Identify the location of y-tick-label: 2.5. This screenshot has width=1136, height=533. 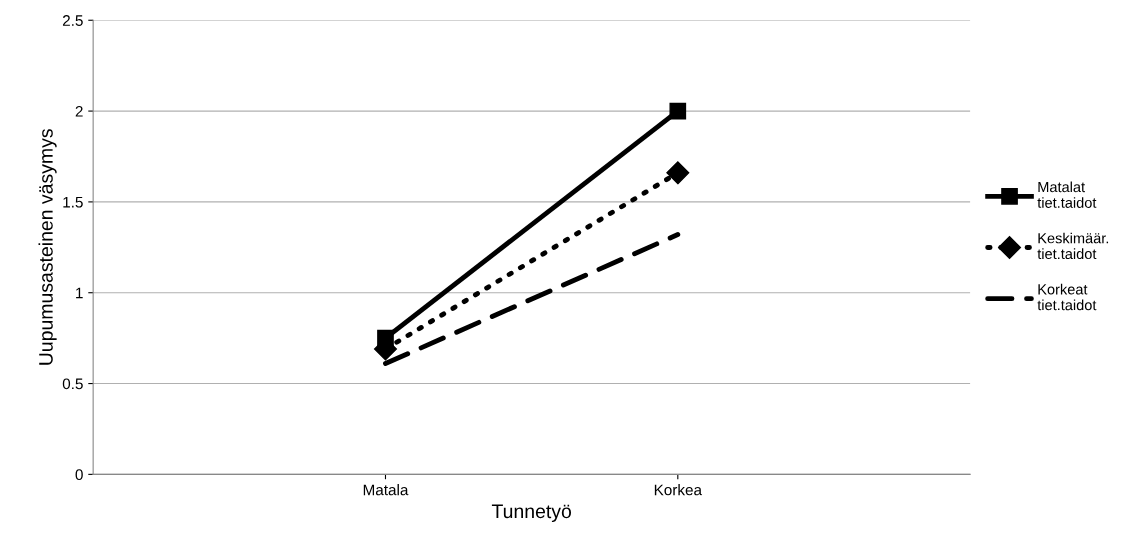
(72, 20).